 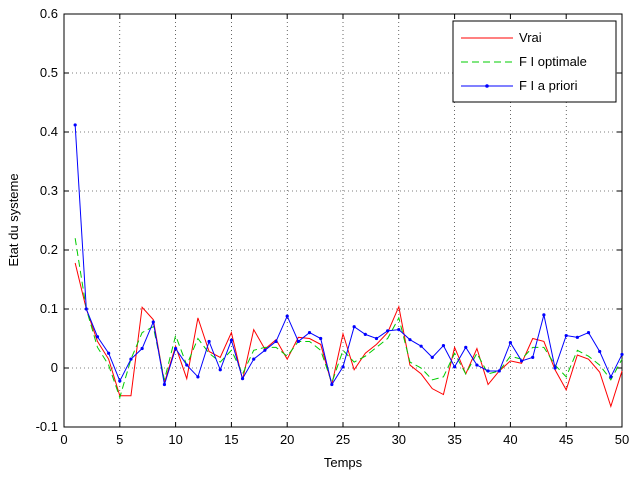 I want to click on y-tick-label: 0.4, so click(x=49, y=131).